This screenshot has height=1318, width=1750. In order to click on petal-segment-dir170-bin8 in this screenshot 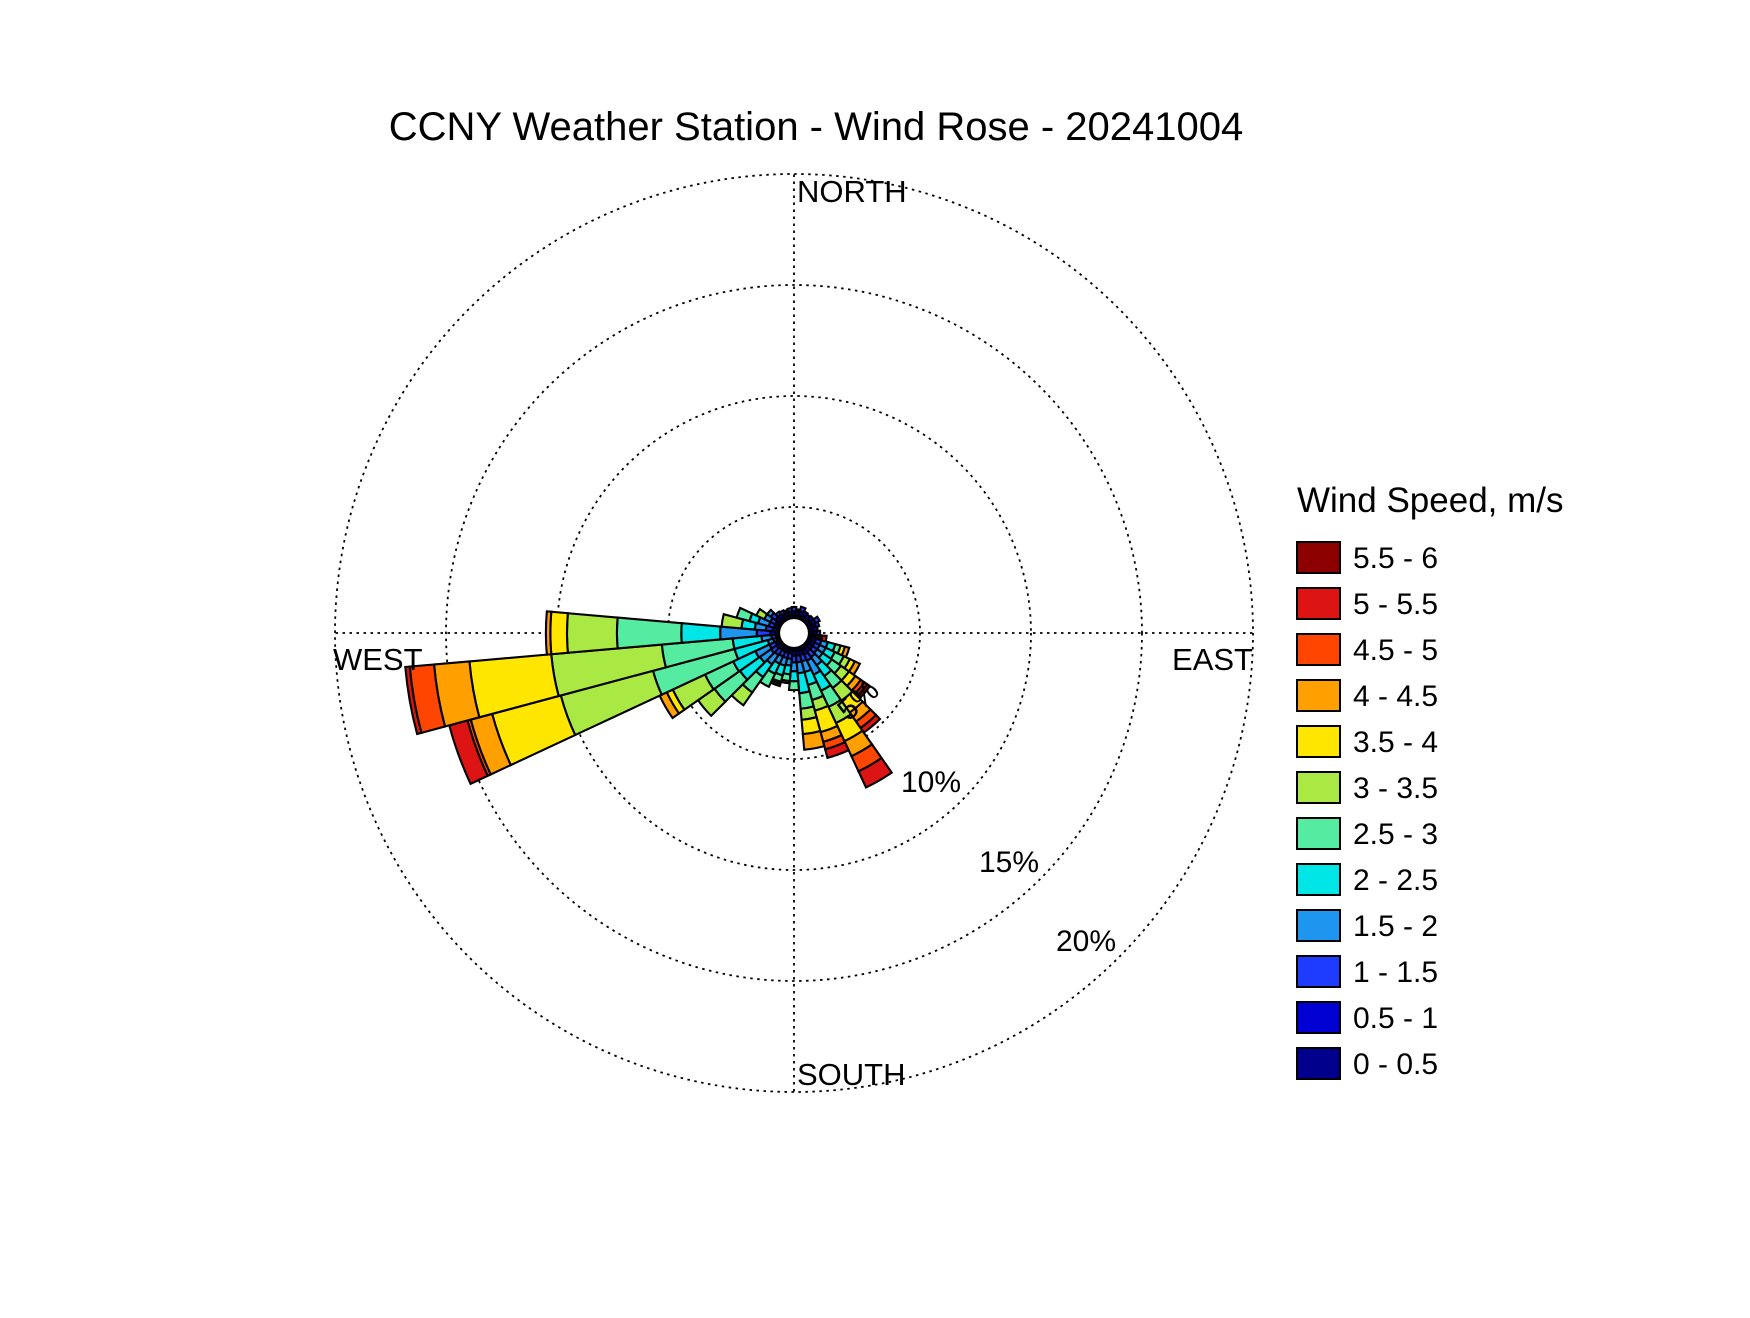, I will do `click(813, 740)`.